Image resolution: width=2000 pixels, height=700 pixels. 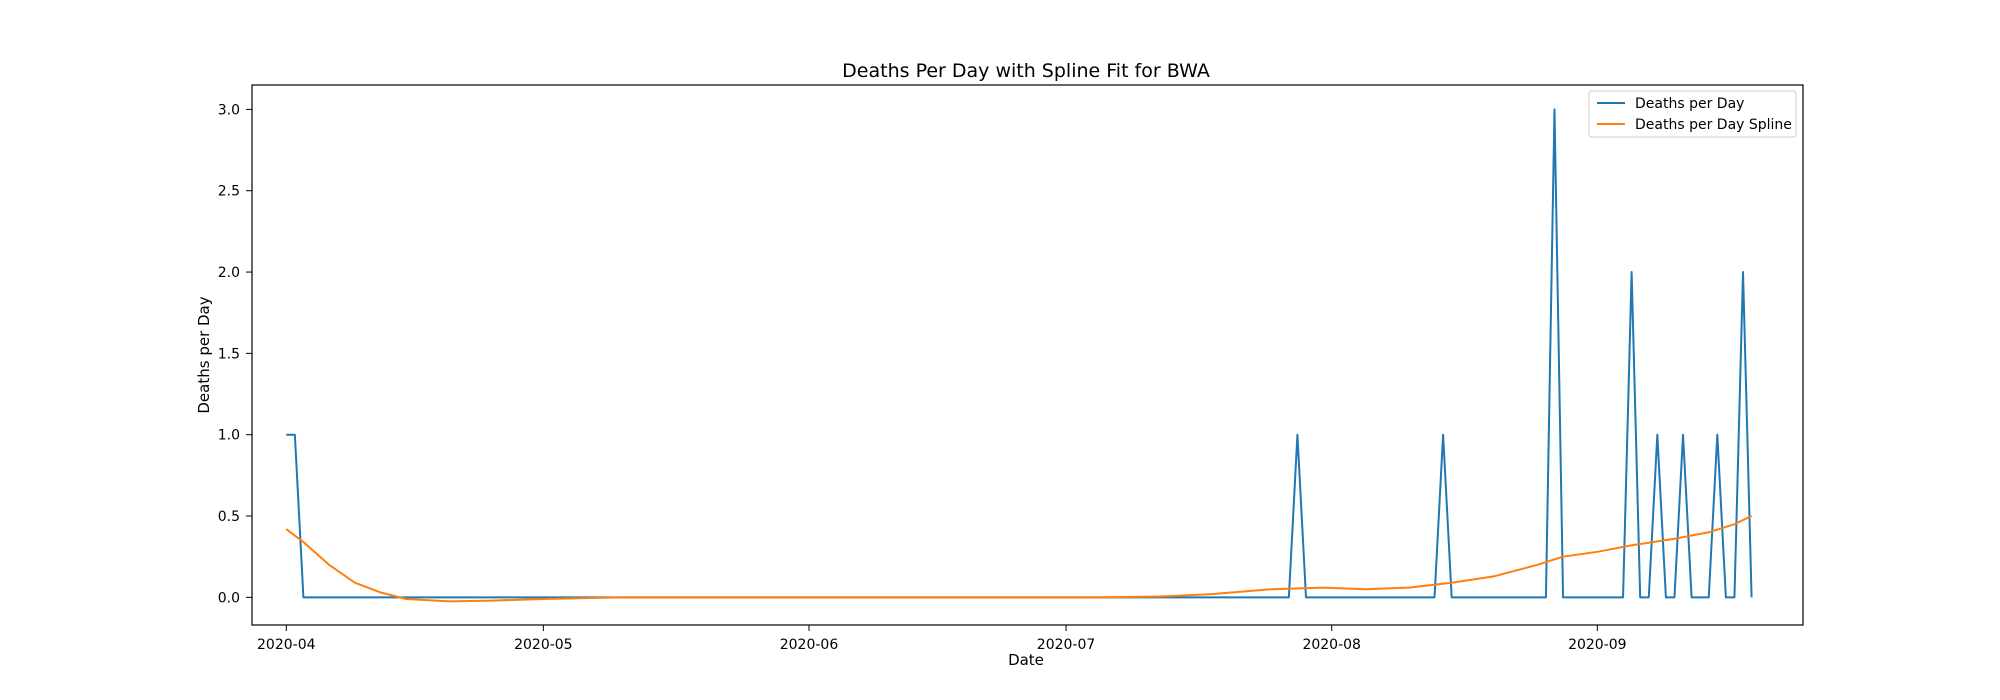 What do you see at coordinates (1026, 660) in the screenshot?
I see `x-axis-label: Date` at bounding box center [1026, 660].